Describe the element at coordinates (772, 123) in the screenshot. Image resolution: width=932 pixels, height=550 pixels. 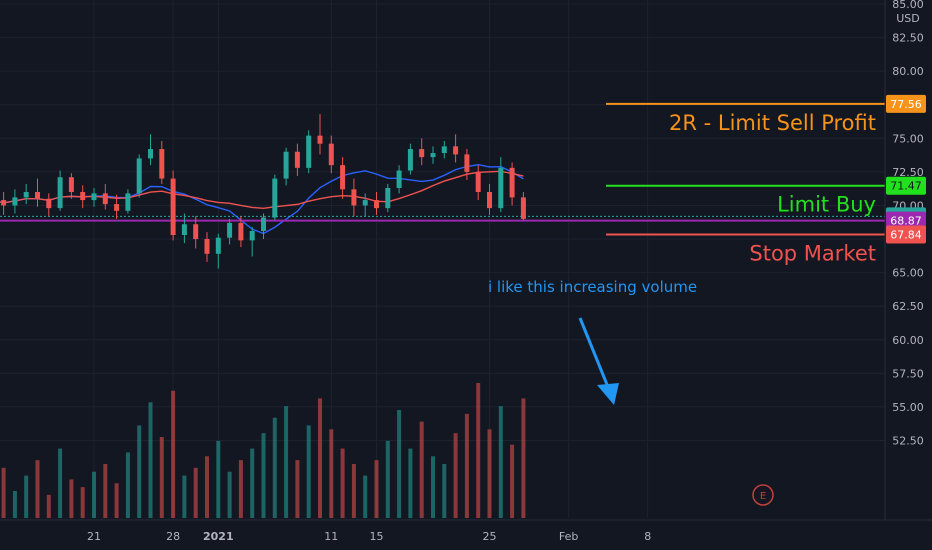
I see `level-label: 2R - Limit Sell Profit` at that location.